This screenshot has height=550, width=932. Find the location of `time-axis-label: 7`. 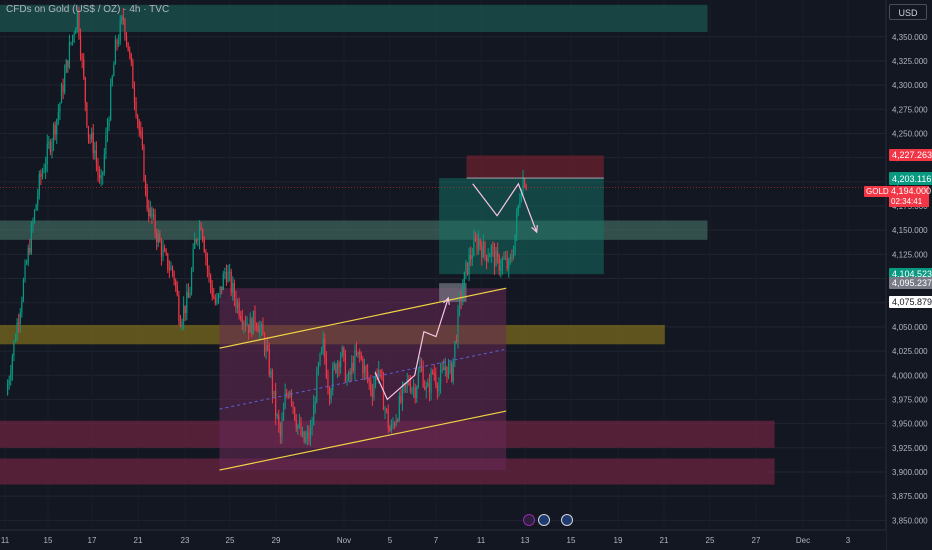

time-axis-label: 7 is located at coordinates (436, 540).